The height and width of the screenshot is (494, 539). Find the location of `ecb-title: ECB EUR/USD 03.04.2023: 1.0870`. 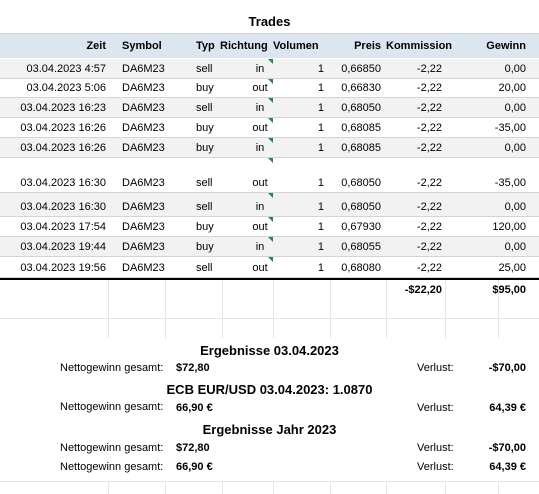

ecb-title: ECB EUR/USD 03.04.2023: 1.0870 is located at coordinates (269, 389).